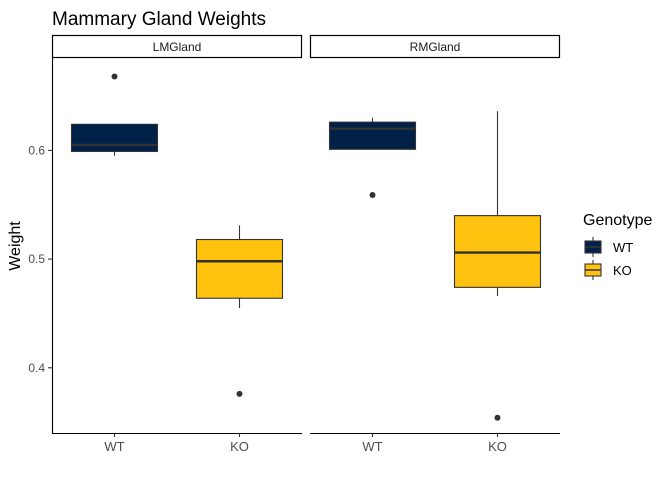 The height and width of the screenshot is (485, 672). What do you see at coordinates (36, 150) in the screenshot?
I see `y-tick-label: 0.6` at bounding box center [36, 150].